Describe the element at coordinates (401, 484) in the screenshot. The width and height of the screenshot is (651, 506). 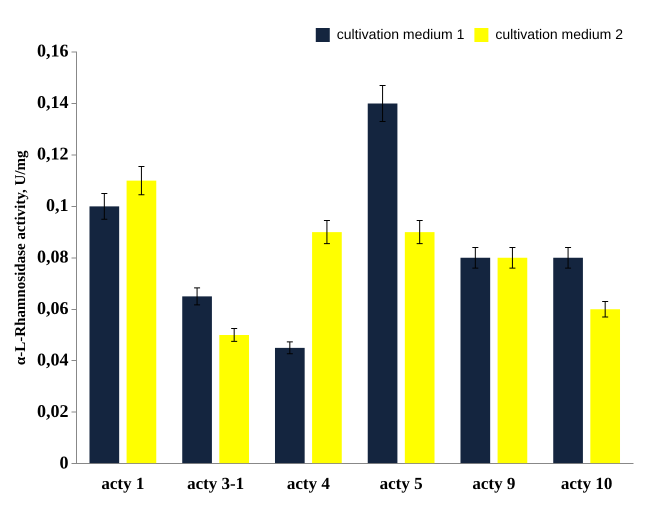
I see `x-tick-label: acty 5` at that location.